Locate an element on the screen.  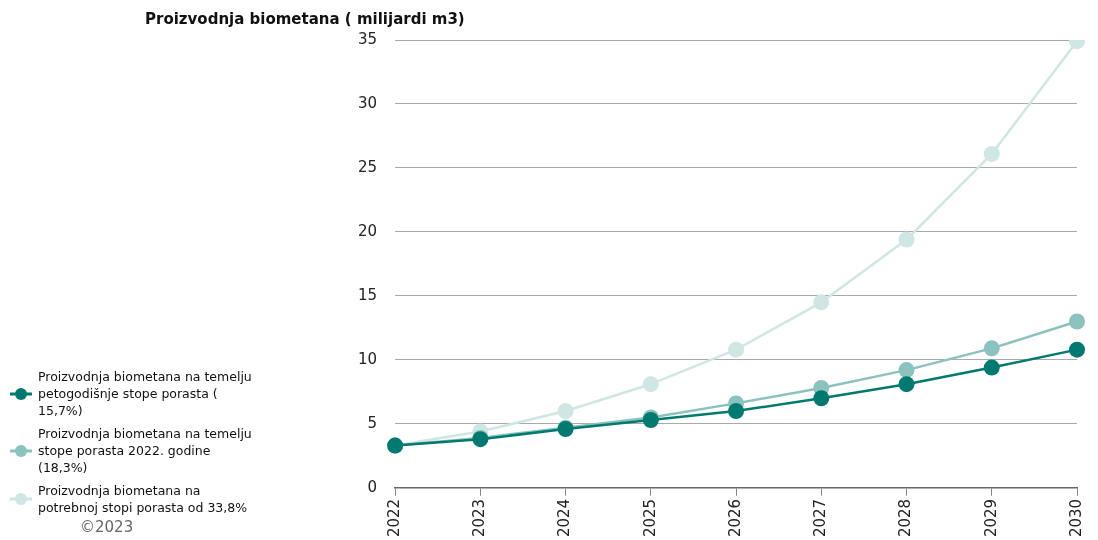
y-tick-label: 25 is located at coordinates (367, 166).